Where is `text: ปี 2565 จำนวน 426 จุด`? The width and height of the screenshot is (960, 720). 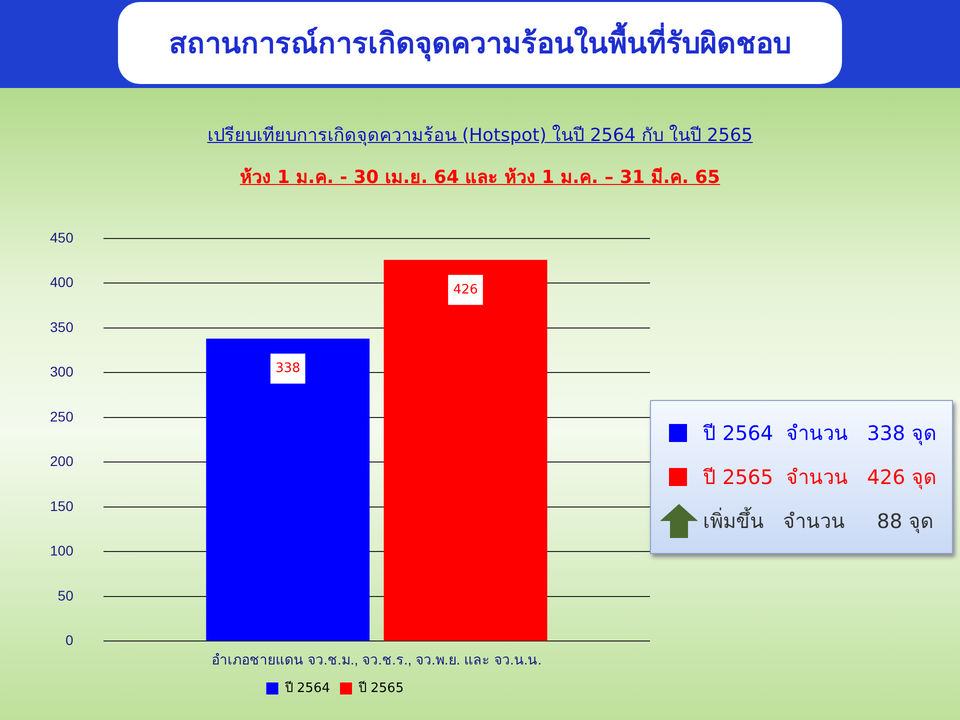 text: ปี 2565 จำนวน 426 จุด is located at coordinates (820, 478).